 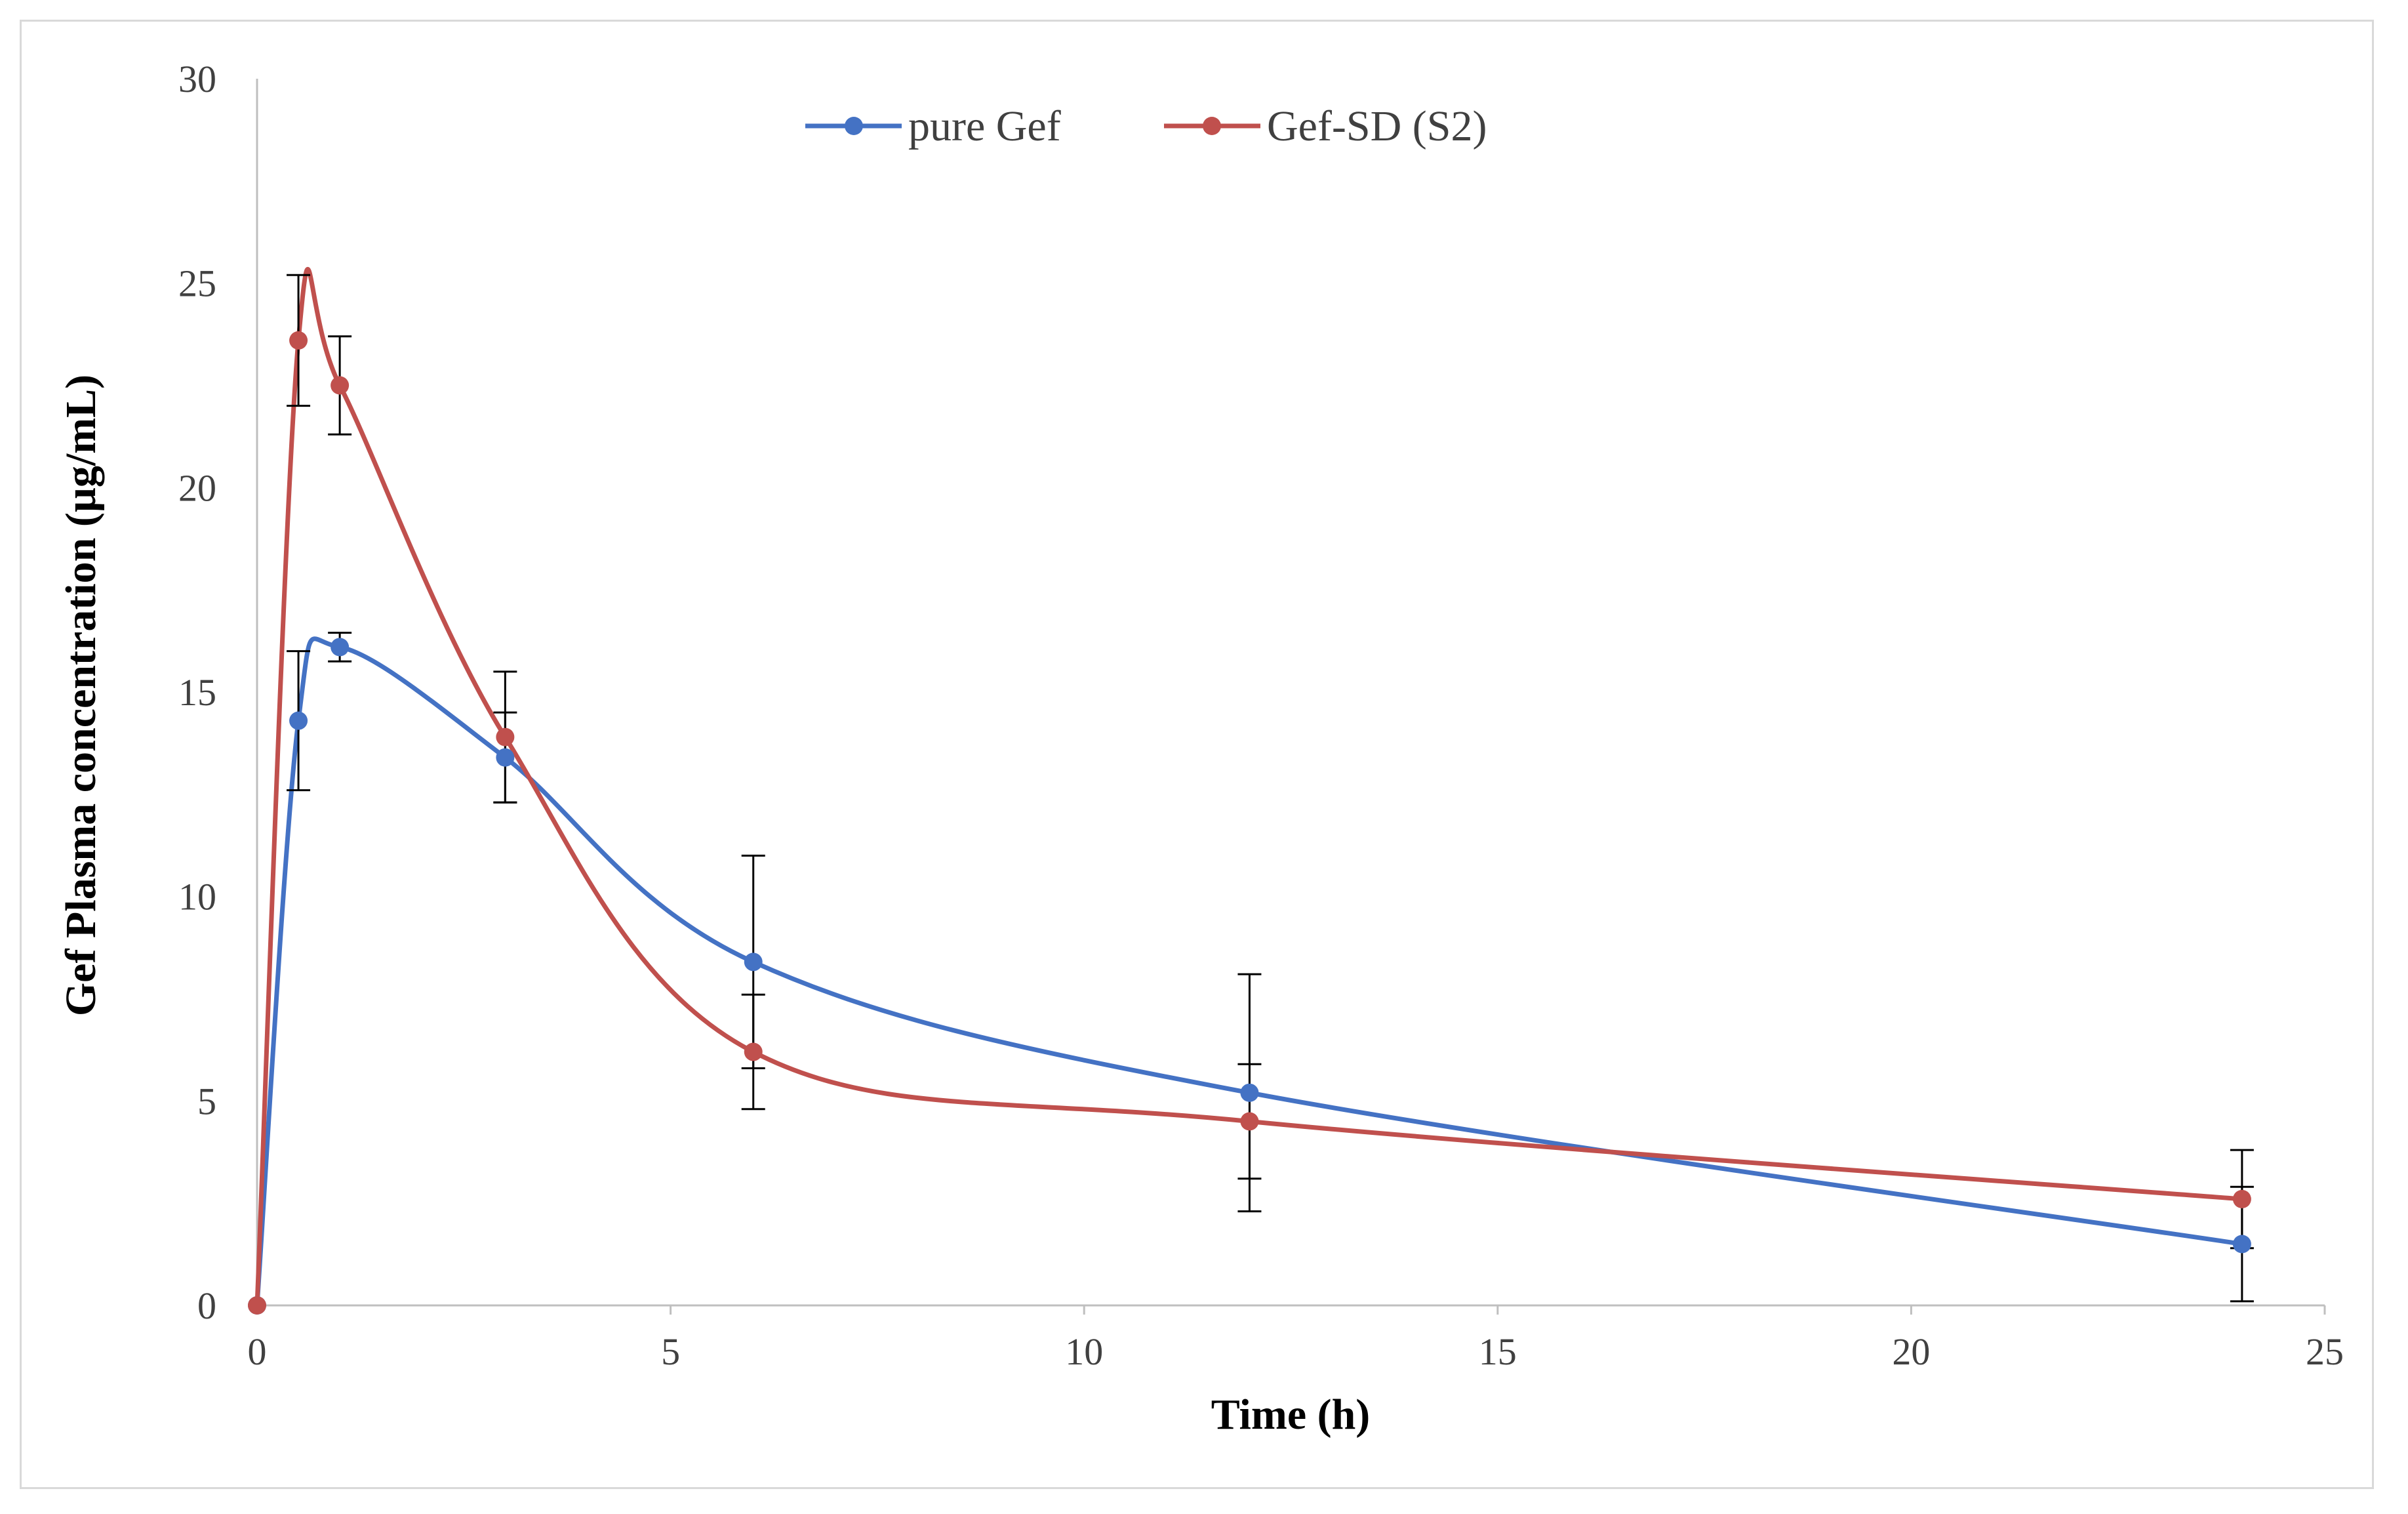 I want to click on y-tick-label: 25, so click(x=197, y=283).